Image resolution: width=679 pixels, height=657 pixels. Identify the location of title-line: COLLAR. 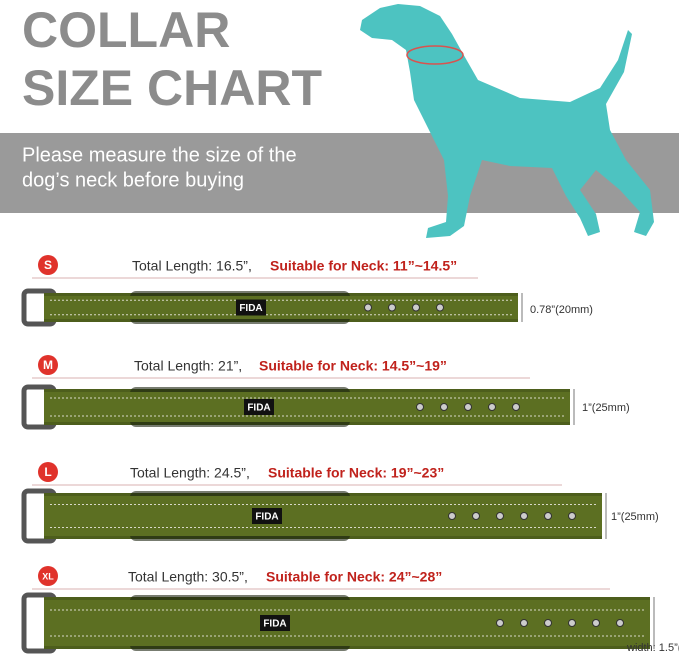
(126, 30).